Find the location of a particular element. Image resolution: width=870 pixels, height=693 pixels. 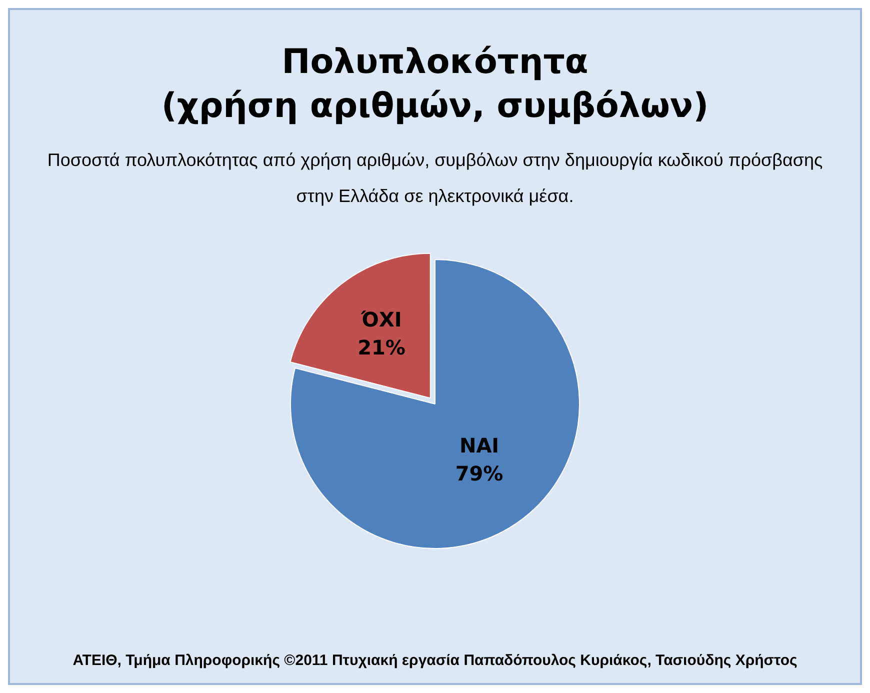

slice-label: ΝΑΙ is located at coordinates (479, 445).